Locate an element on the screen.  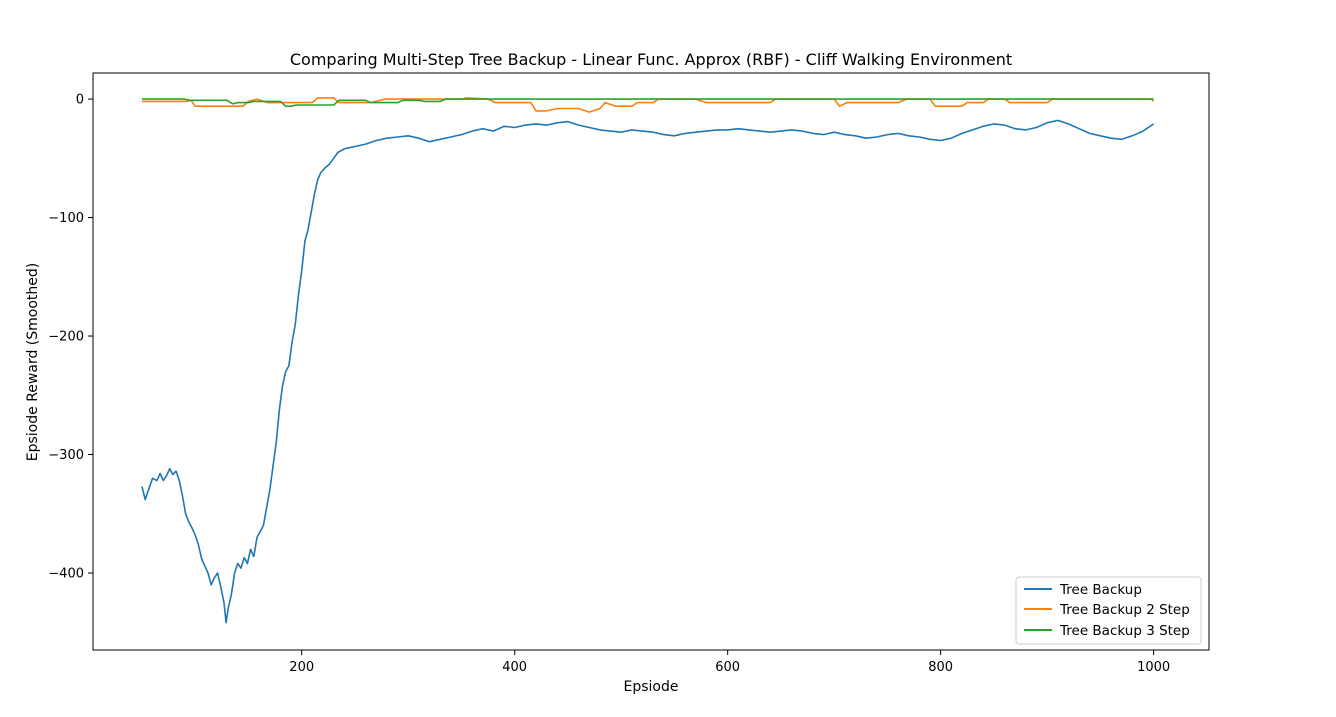
series-line-tree-backup-2-step is located at coordinates (648, 105).